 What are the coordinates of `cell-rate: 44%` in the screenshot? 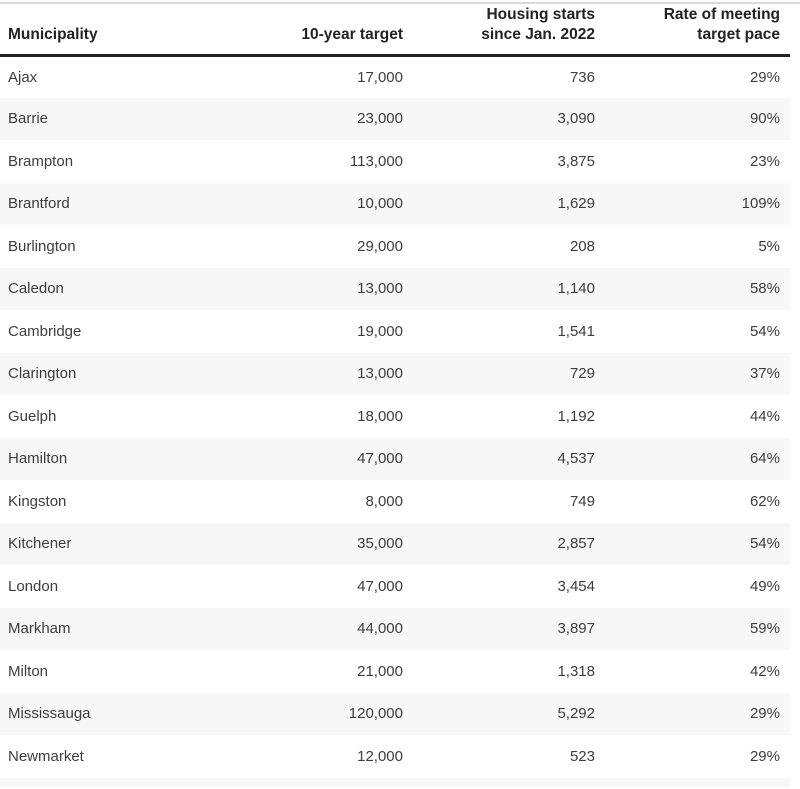 It's located at (764, 416).